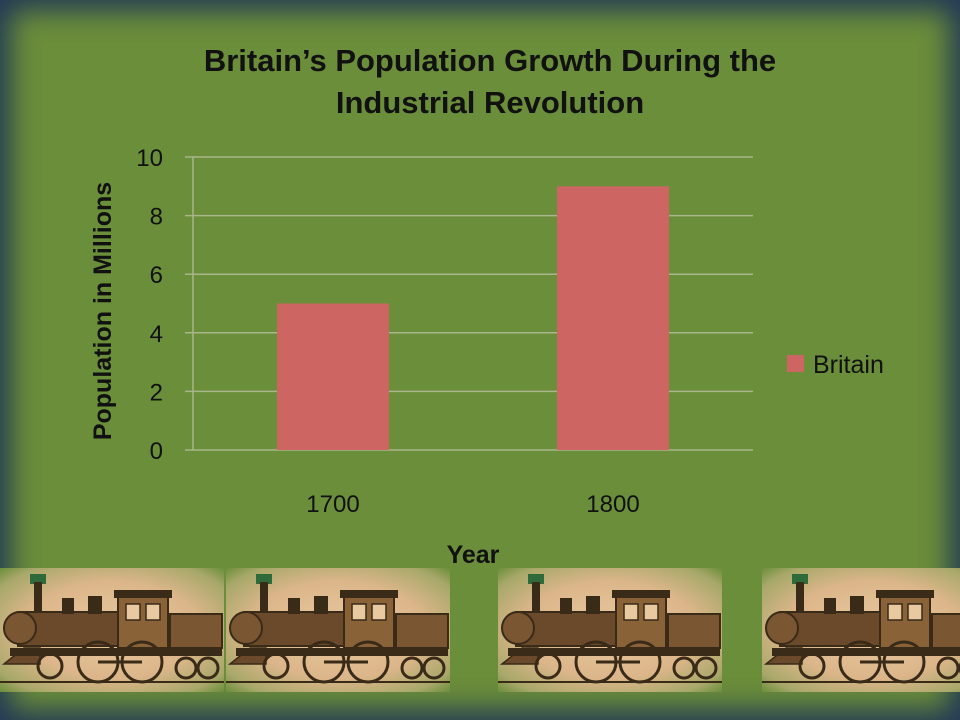 The width and height of the screenshot is (960, 720). I want to click on y-tick-labels: 0 2 4 6 8 10, so click(149, 305).